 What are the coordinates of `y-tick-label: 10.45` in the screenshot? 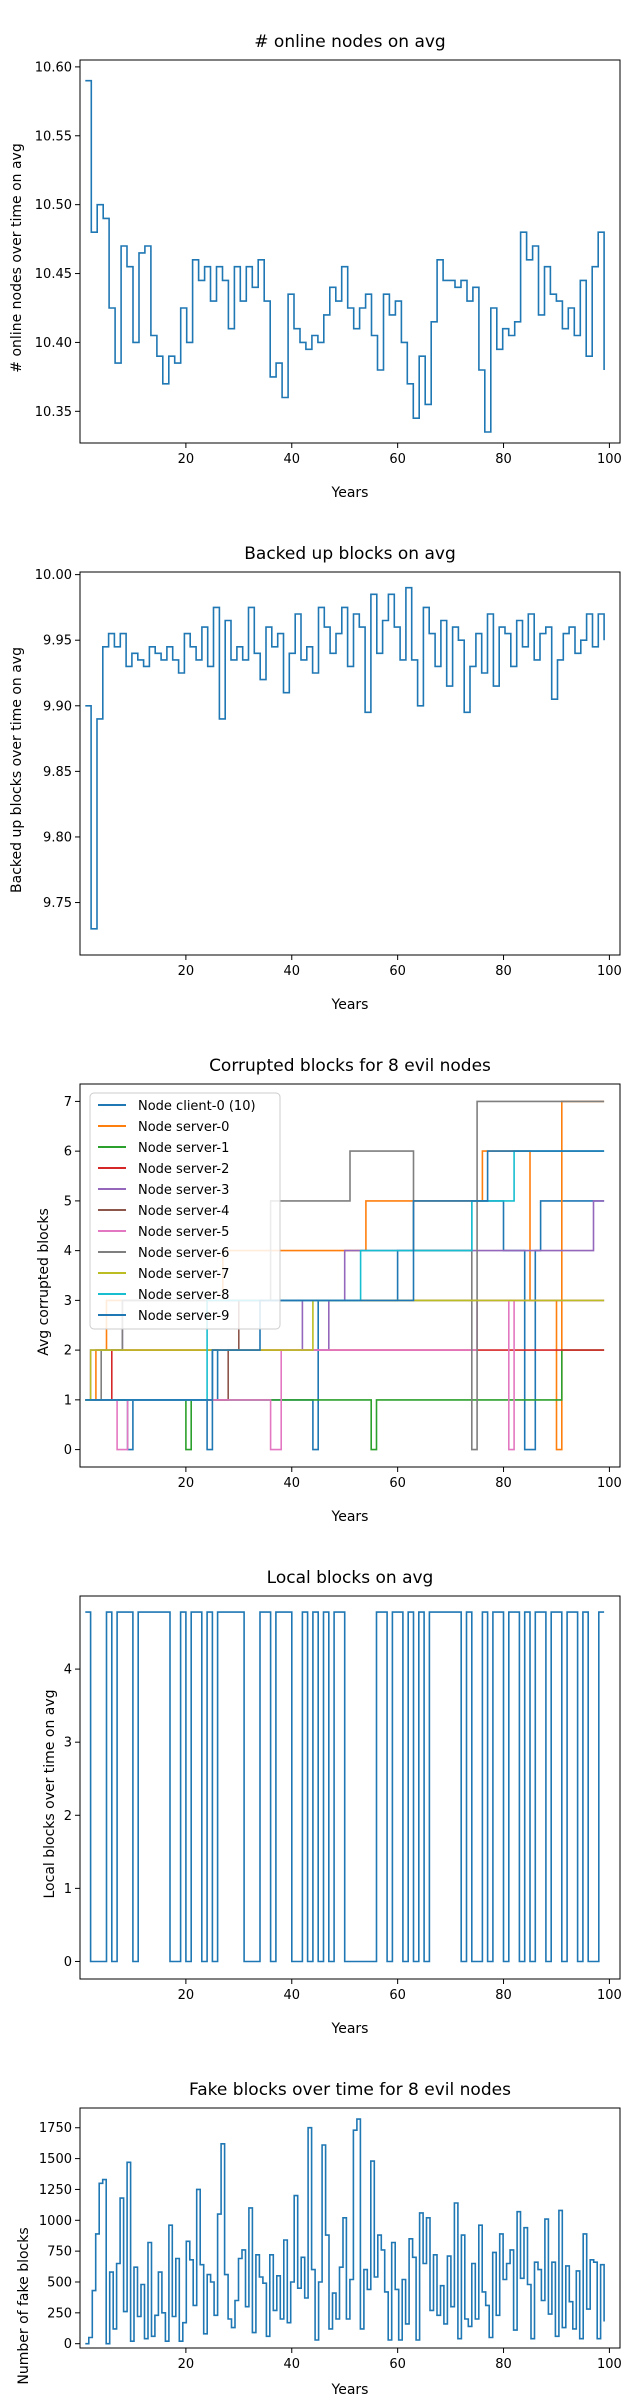 It's located at (53, 274).